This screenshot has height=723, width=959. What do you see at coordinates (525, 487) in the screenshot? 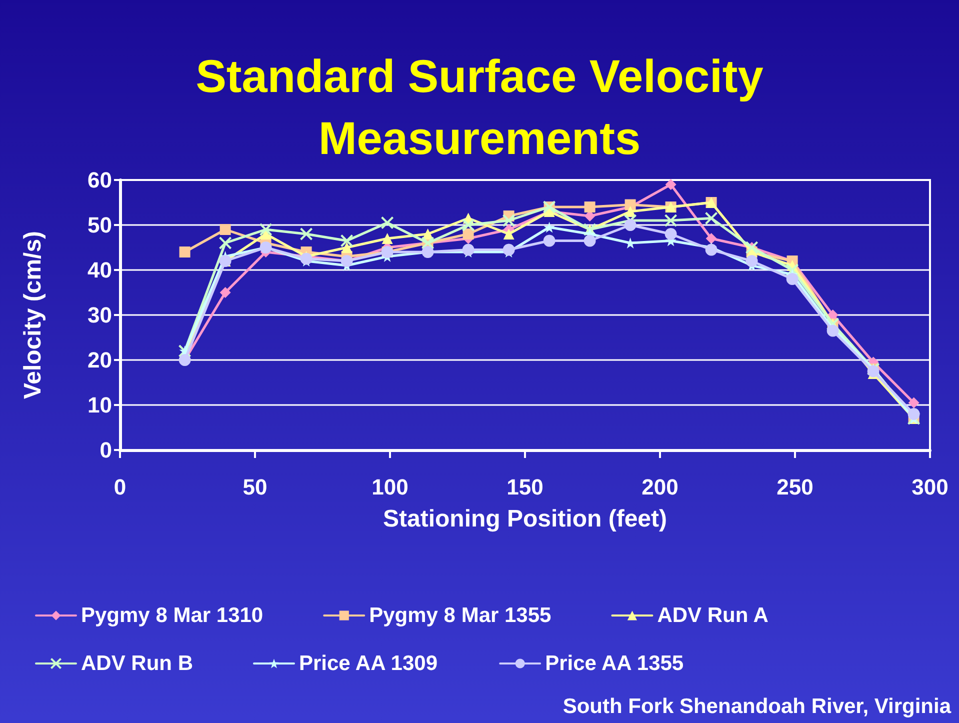
I see `x-tick-label: 150` at bounding box center [525, 487].